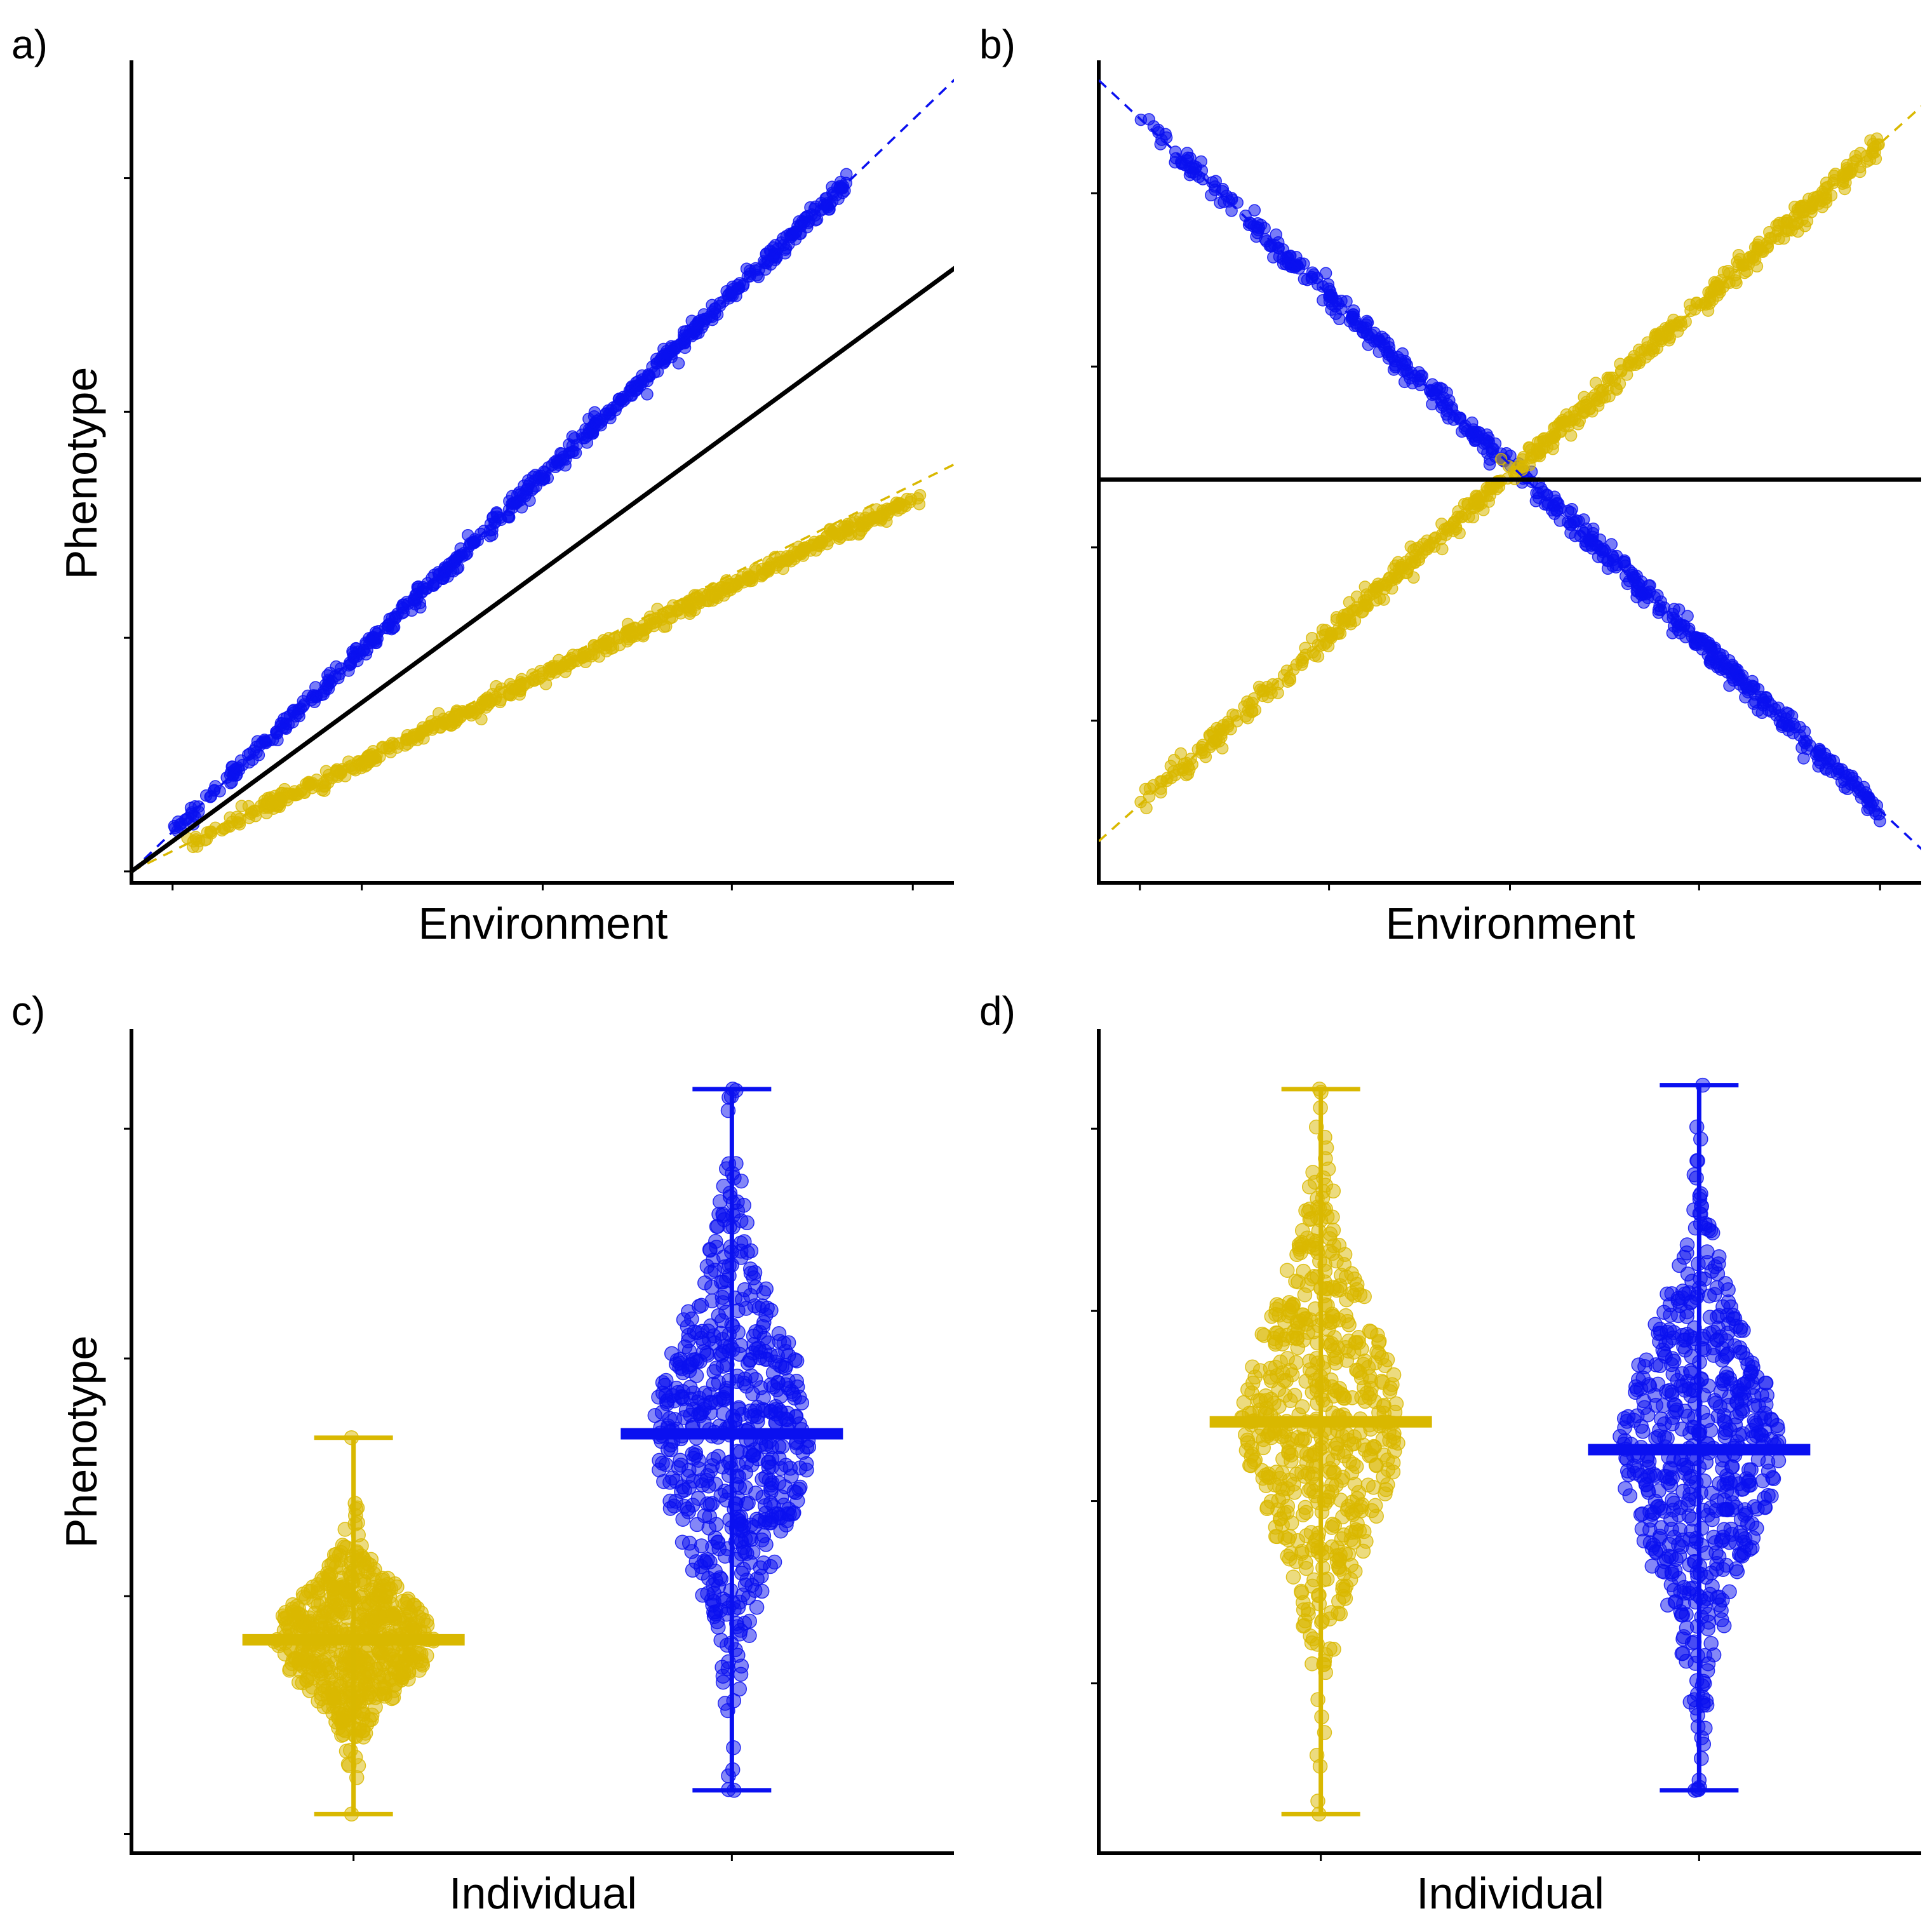 The height and width of the screenshot is (1932, 1932). I want to click on y-axis-label-c: Phenotype, so click(81, 1442).